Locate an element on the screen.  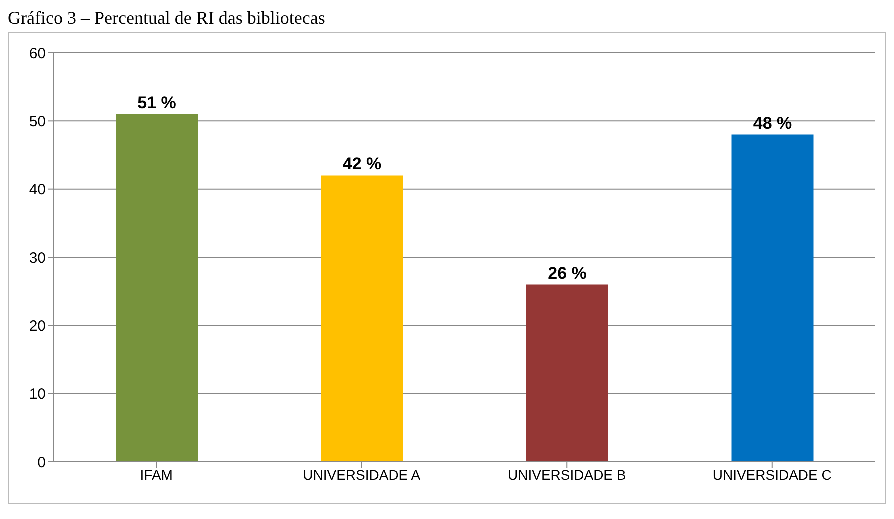
x-tick-label: UNIVERSIDADE B is located at coordinates (567, 474).